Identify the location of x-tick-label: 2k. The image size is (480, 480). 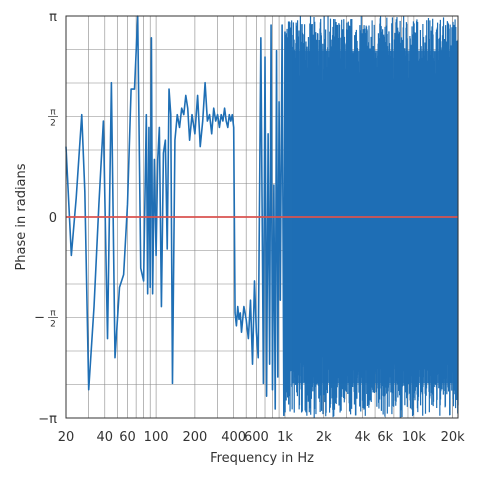
(324, 437).